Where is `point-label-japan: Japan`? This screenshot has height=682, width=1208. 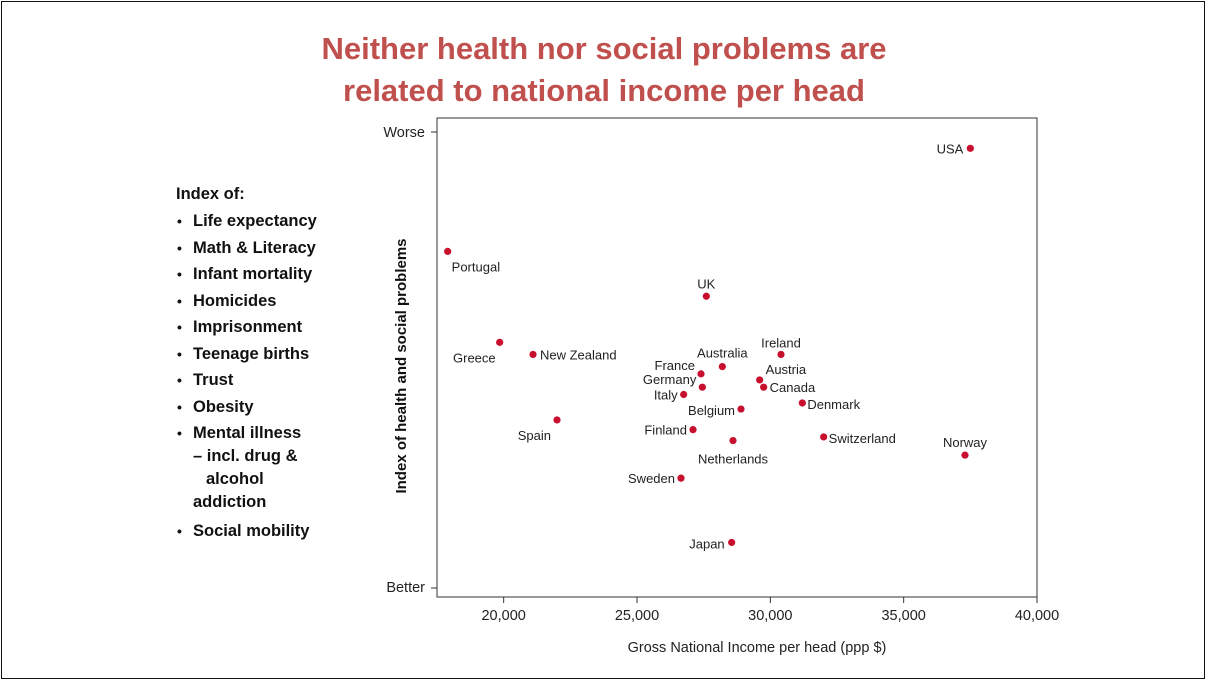 point-label-japan: Japan is located at coordinates (706, 543).